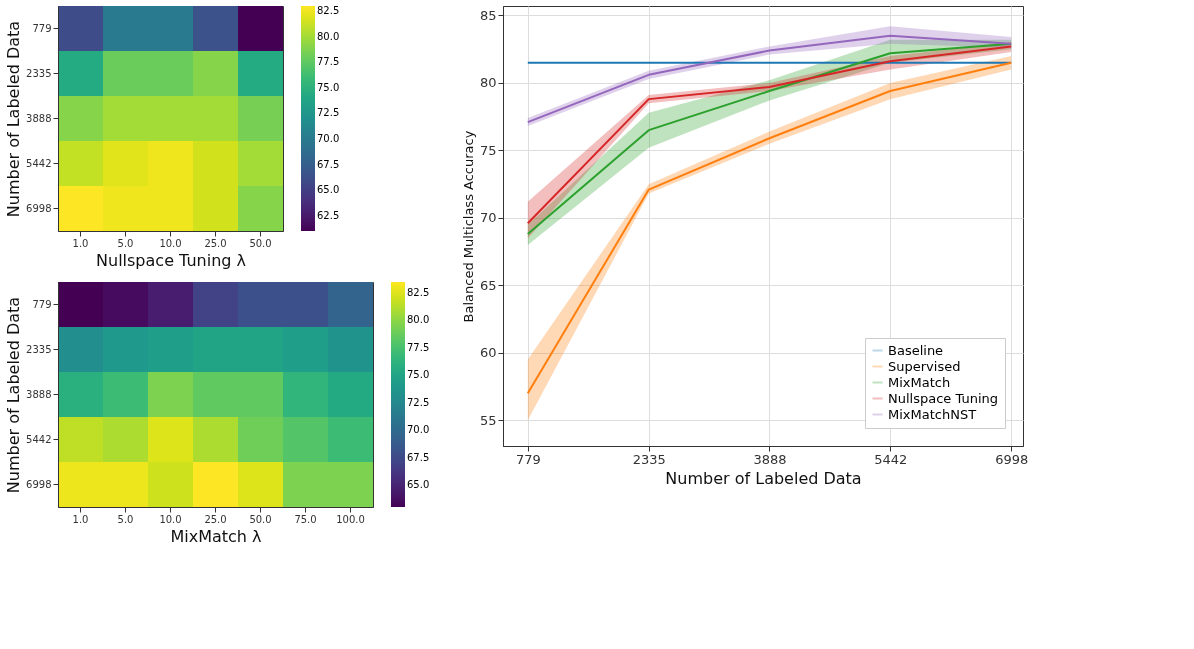 The height and width of the screenshot is (649, 1194). I want to click on x-tick-label: 75.0, so click(305, 519).